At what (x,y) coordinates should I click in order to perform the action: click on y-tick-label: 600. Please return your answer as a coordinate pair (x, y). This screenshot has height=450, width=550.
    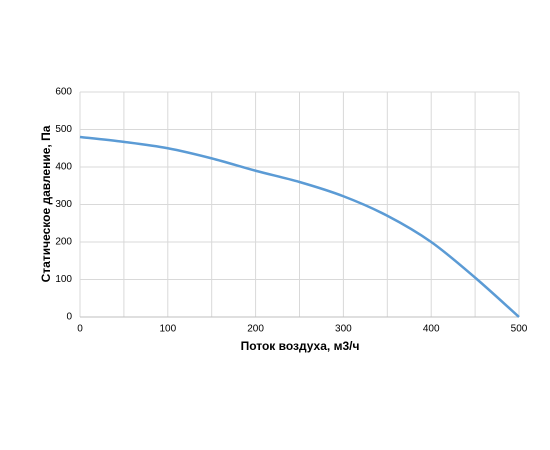
    Looking at the image, I should click on (63, 92).